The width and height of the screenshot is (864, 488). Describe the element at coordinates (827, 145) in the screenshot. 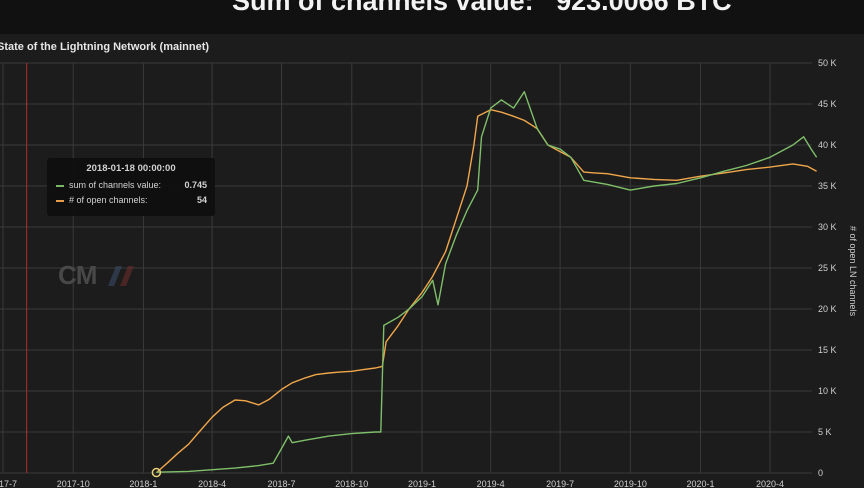

I see `y-tick-label: 40 K` at that location.